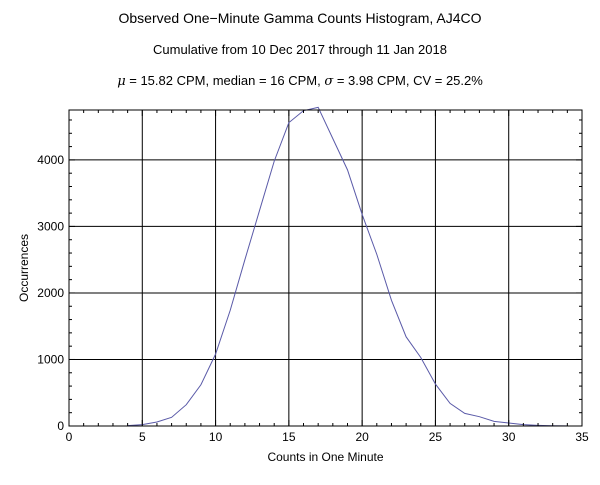  What do you see at coordinates (121, 81) in the screenshot?
I see `mu-symbol: μ` at bounding box center [121, 81].